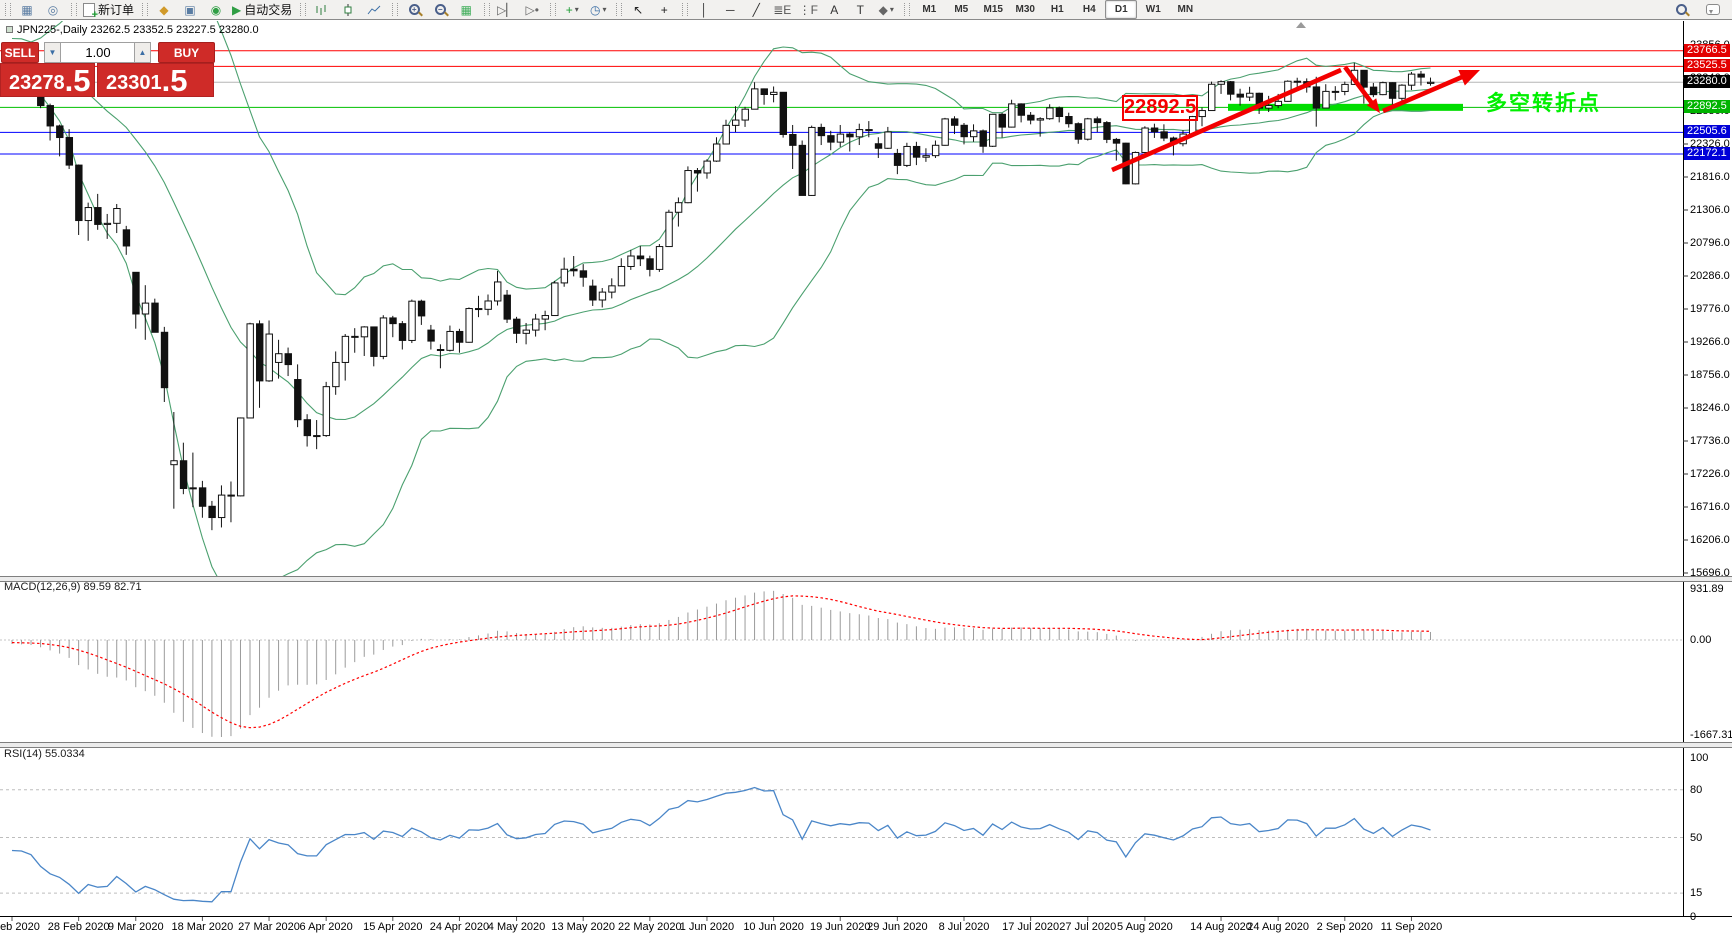 The height and width of the screenshot is (944, 1732). Describe the element at coordinates (1707, 66) in the screenshot. I see `price-tag-23525.5: 23525.5` at that location.